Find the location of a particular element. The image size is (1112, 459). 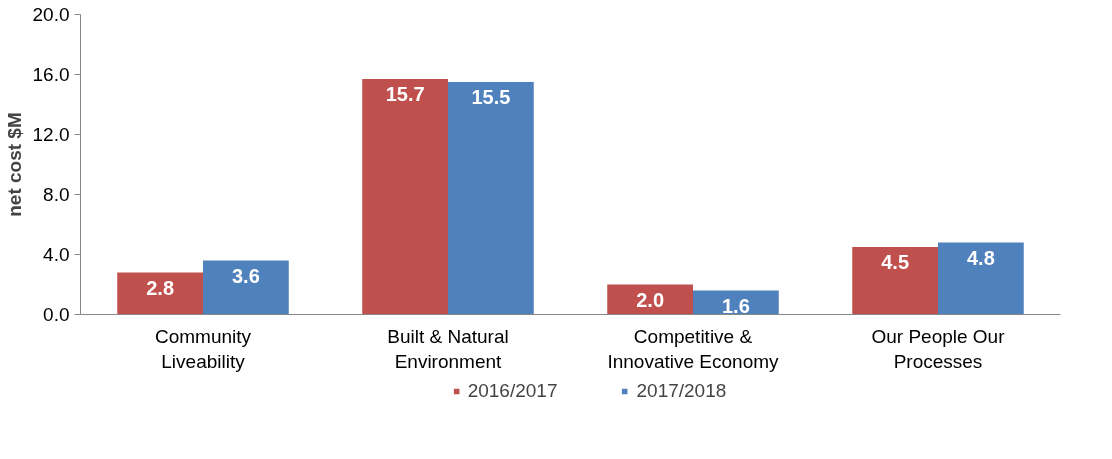

data-label: 1.6 is located at coordinates (735, 305).